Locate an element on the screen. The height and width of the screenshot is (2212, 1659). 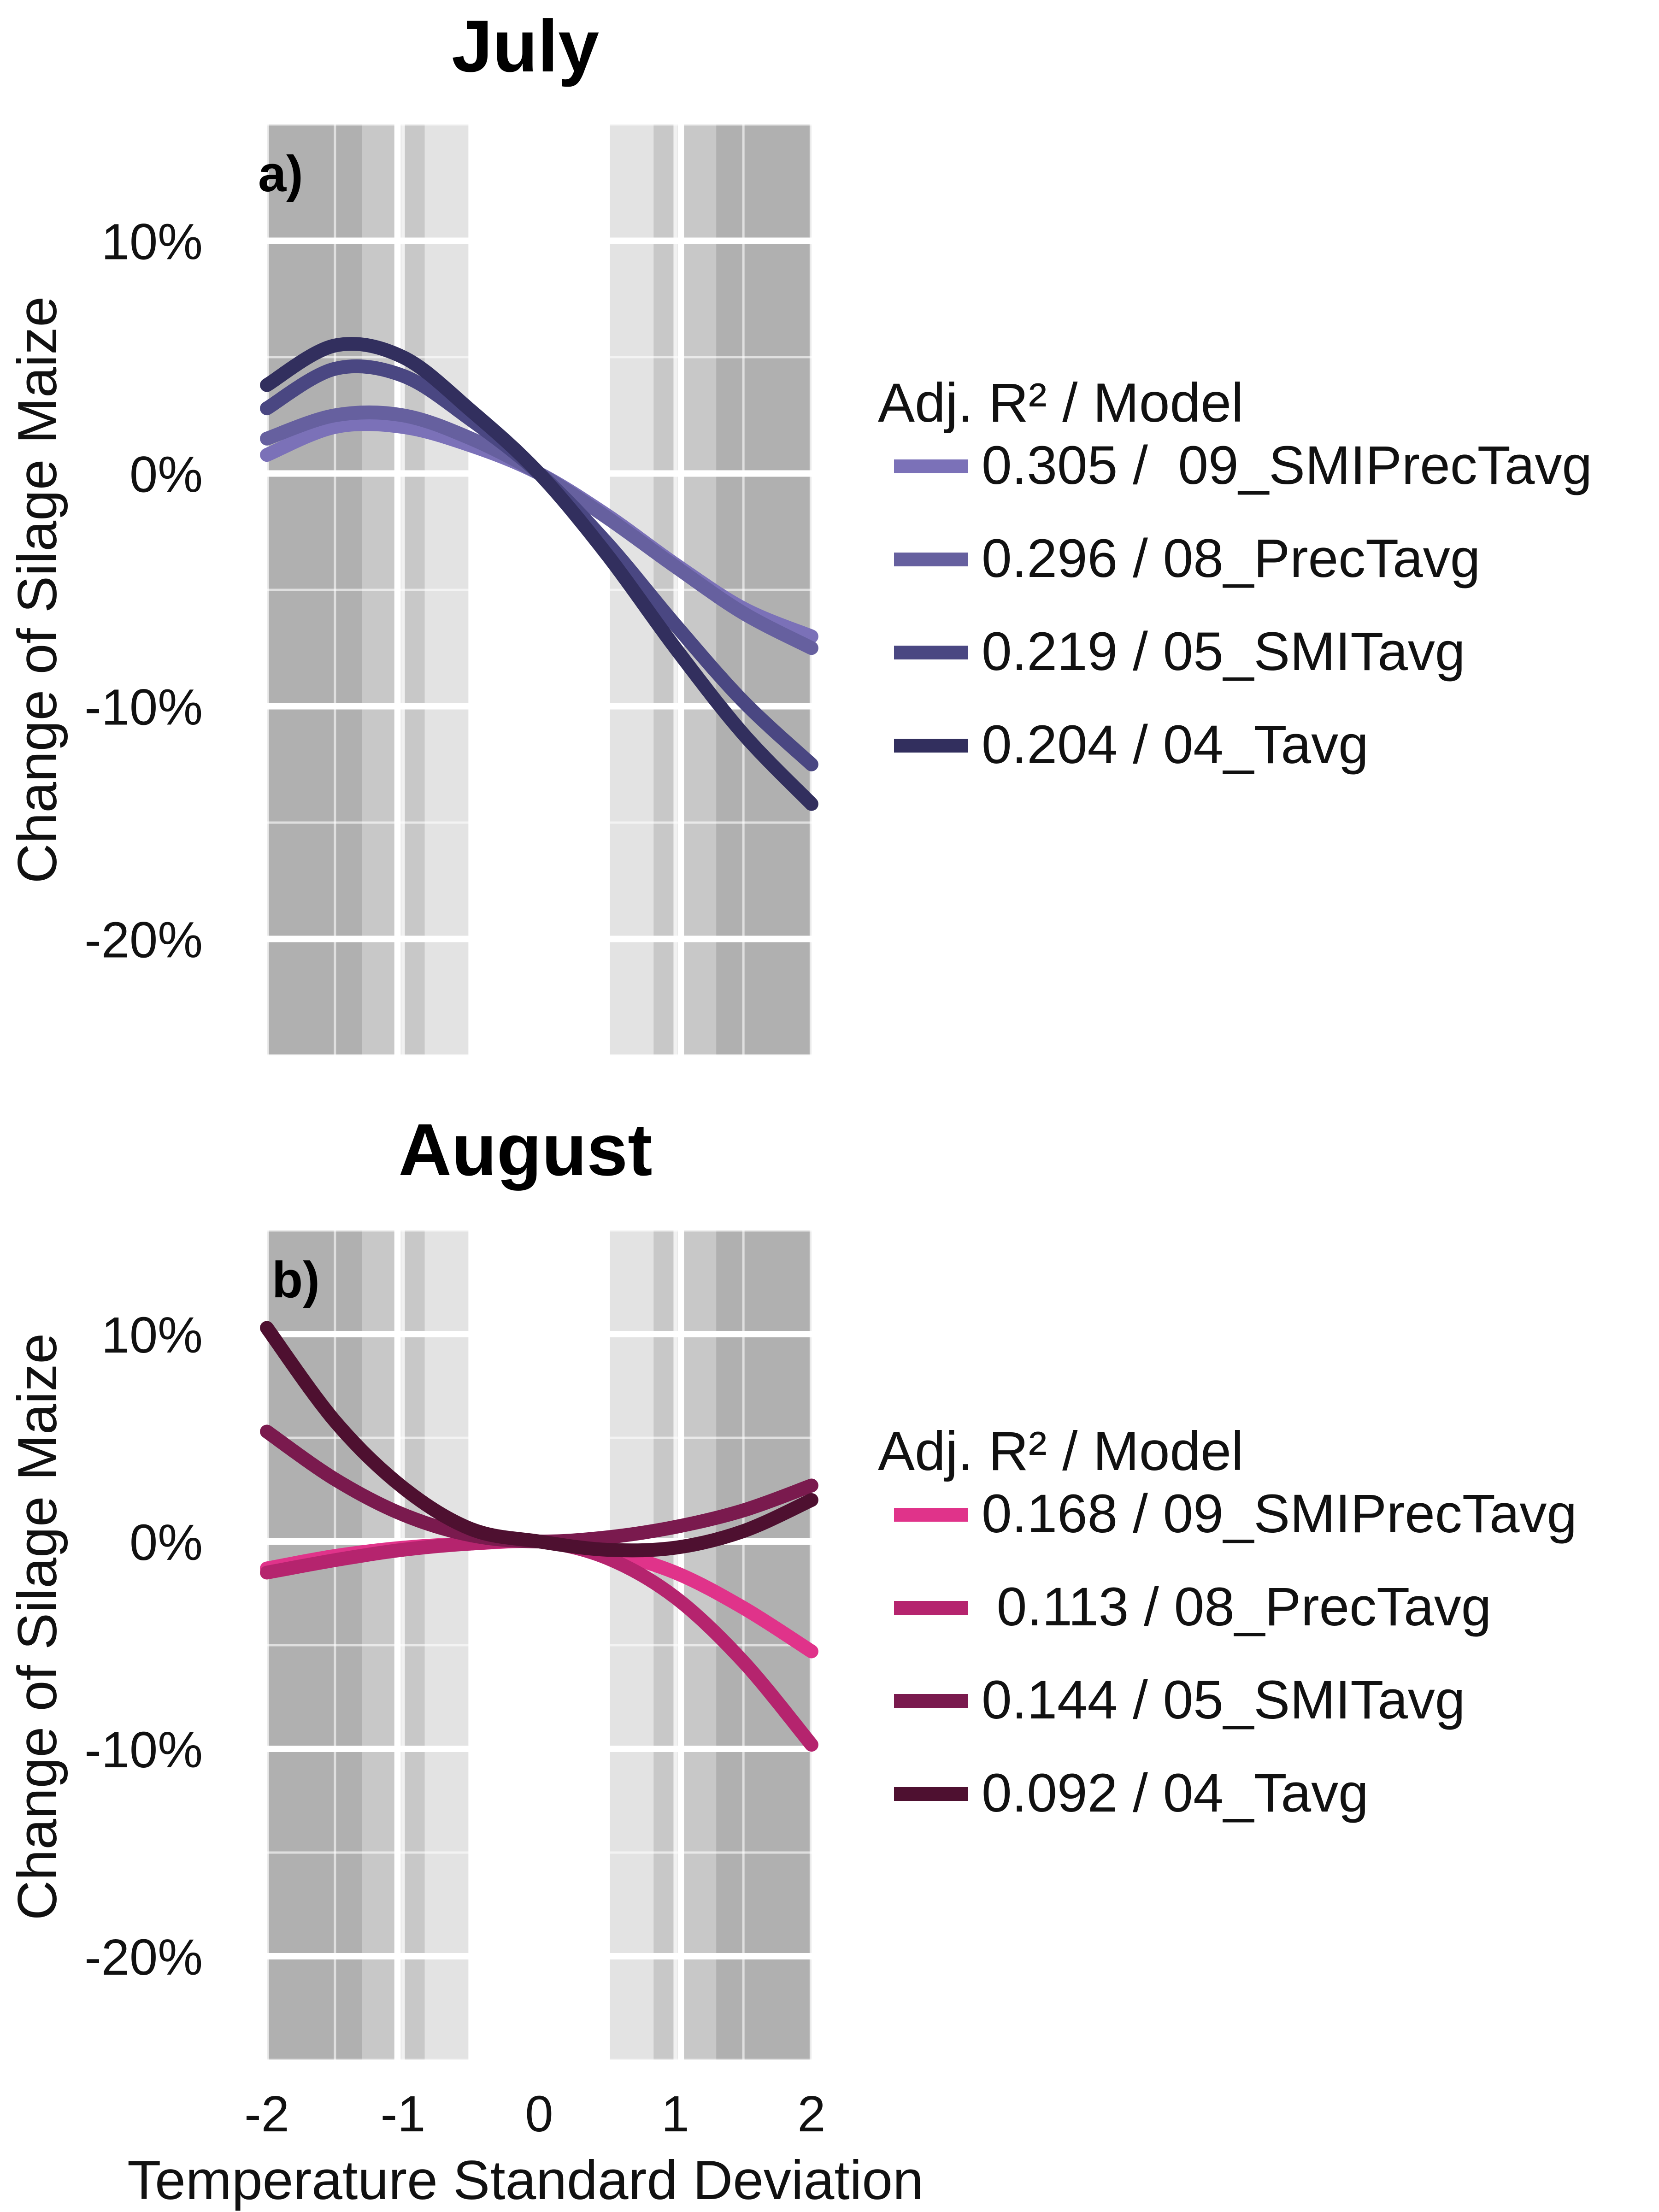
panel-label: b) is located at coordinates (296, 1280).